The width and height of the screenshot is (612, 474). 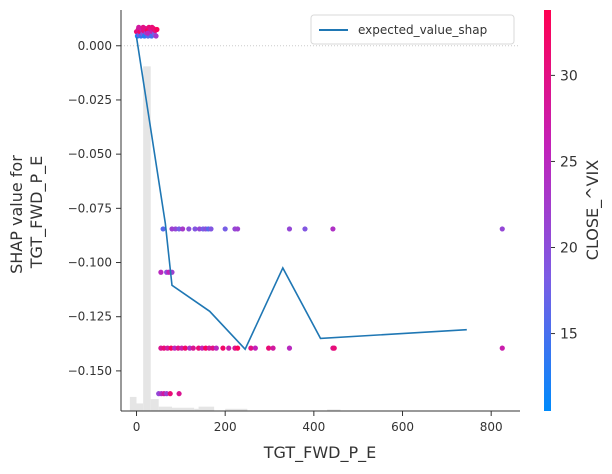 What do you see at coordinates (564, 205) in the screenshot?
I see `colorbar-ticks: 15 20 25 30` at bounding box center [564, 205].